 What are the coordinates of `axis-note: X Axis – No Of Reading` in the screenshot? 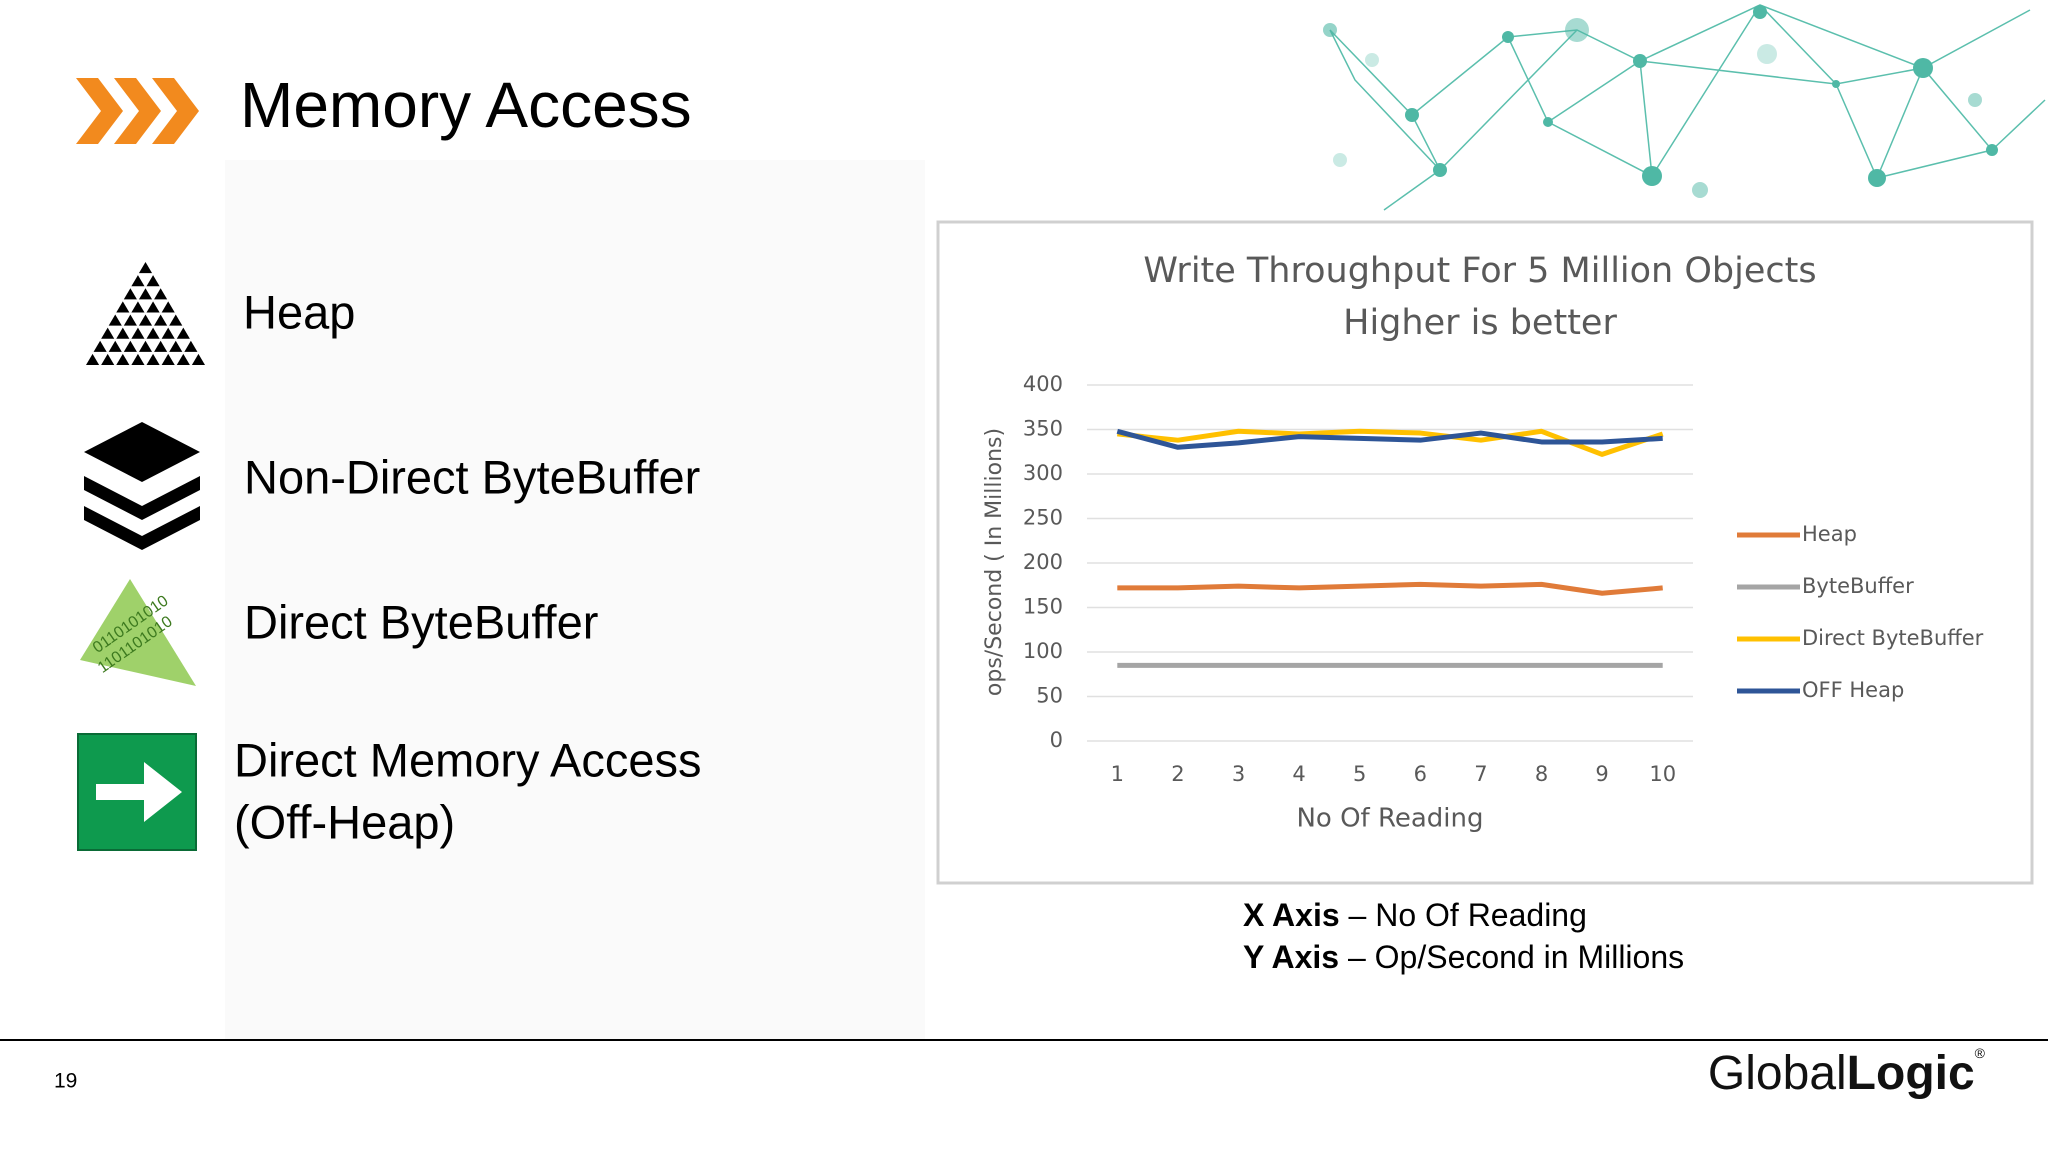 It's located at (1415, 915).